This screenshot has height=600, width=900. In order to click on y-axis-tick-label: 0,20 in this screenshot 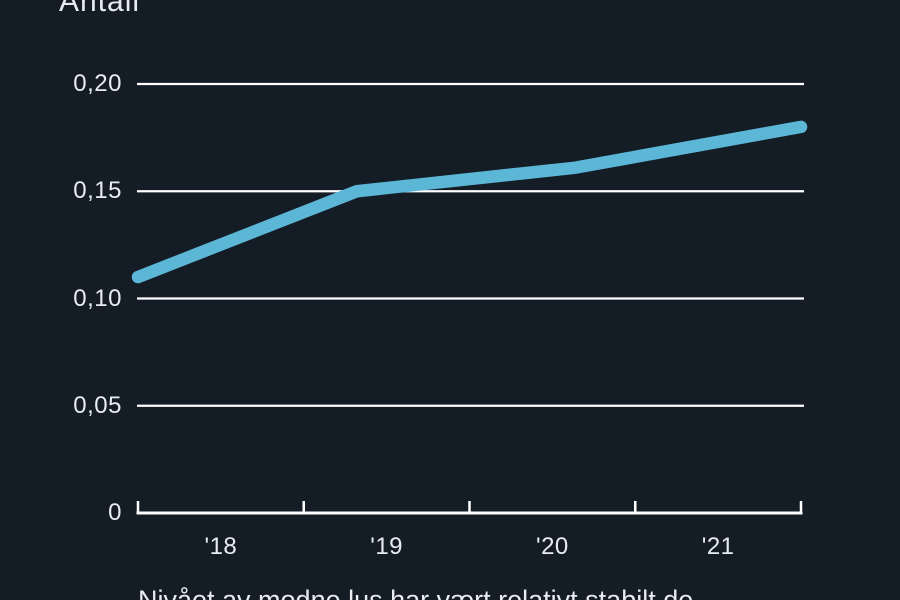, I will do `click(97, 83)`.